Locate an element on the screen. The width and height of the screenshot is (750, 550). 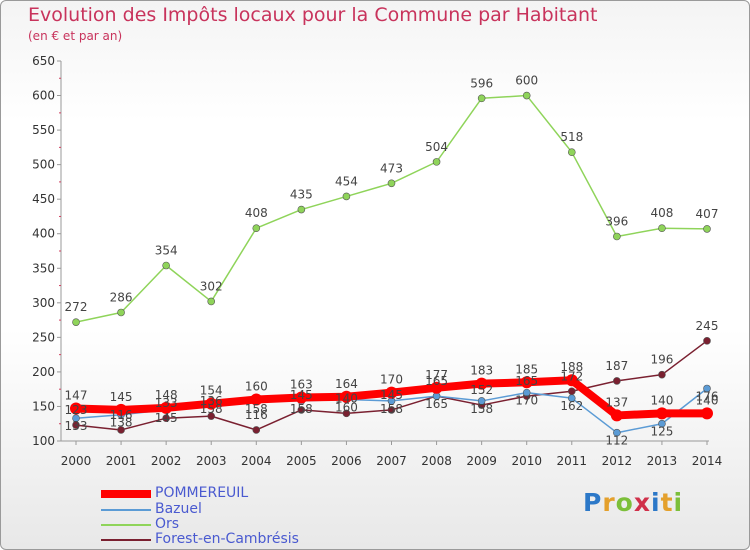
data-label-forest-en-cambr-sis: 172 is located at coordinates (571, 376).